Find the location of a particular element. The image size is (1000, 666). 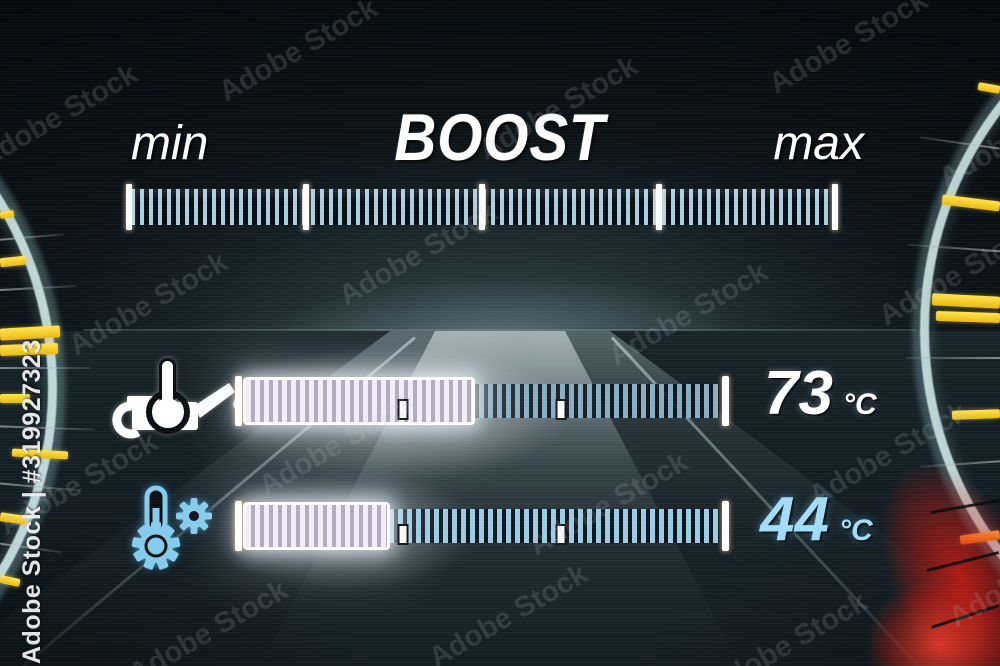

trans-temp-number: 44 is located at coordinates (794, 519).